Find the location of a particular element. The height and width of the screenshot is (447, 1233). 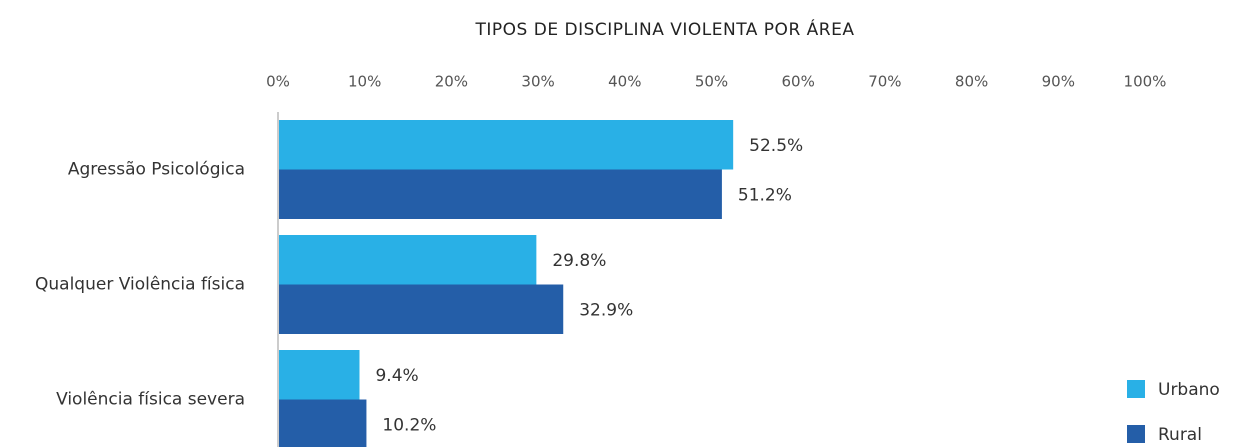

value-label: 52.5% is located at coordinates (776, 146).